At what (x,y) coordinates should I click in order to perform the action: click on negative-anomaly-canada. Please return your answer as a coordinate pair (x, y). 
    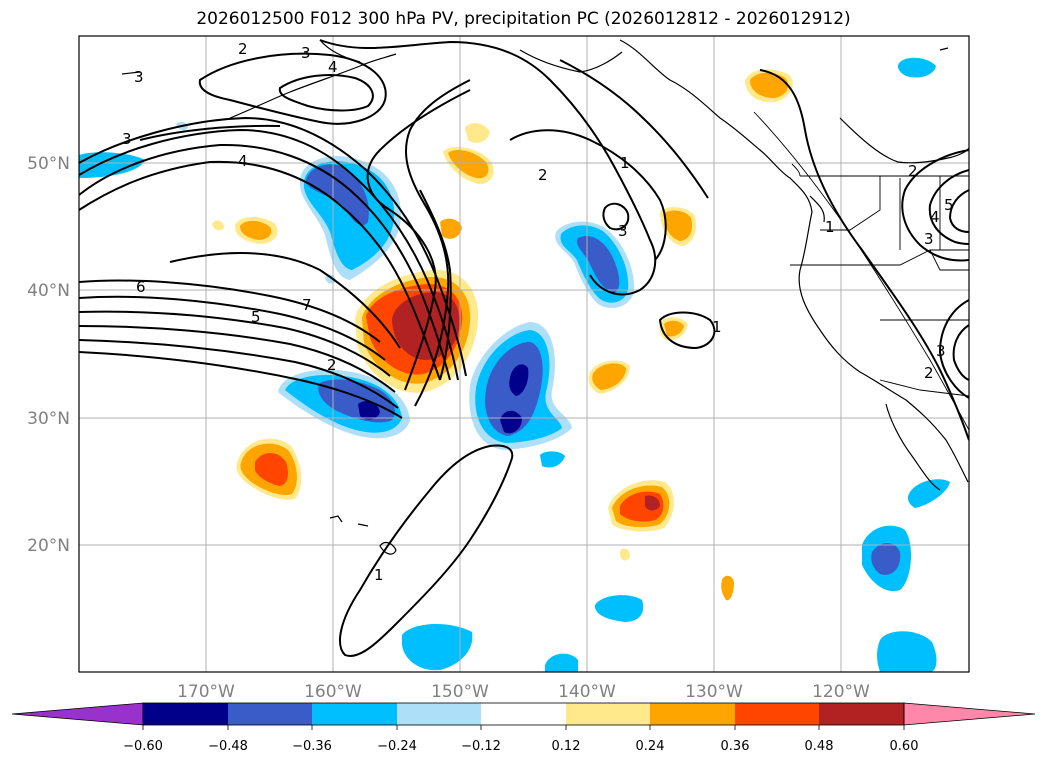
    Looking at the image, I should click on (917, 67).